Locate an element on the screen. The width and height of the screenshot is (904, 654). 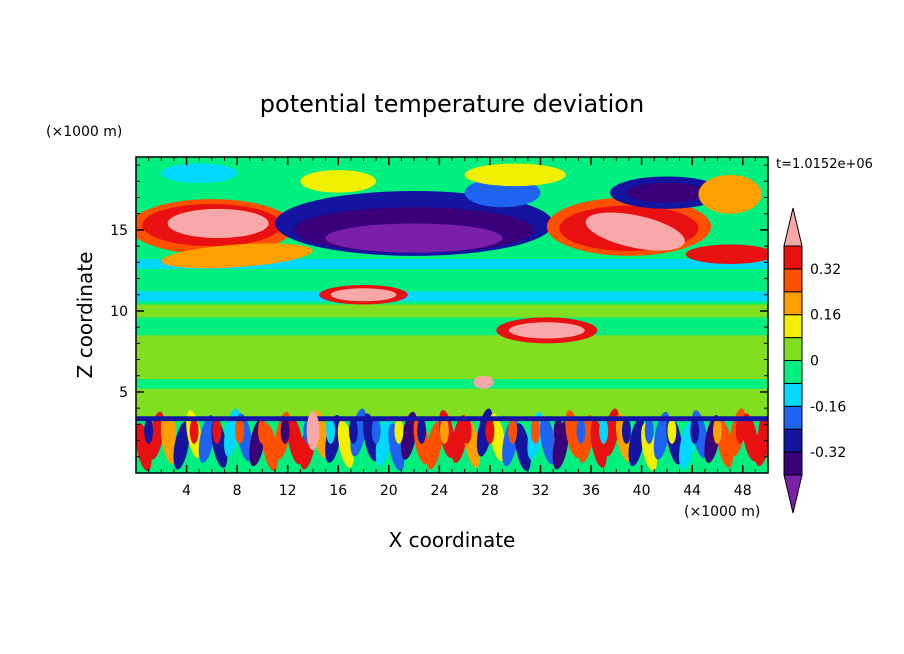
colorbar-top-arrow is located at coordinates (793, 227).